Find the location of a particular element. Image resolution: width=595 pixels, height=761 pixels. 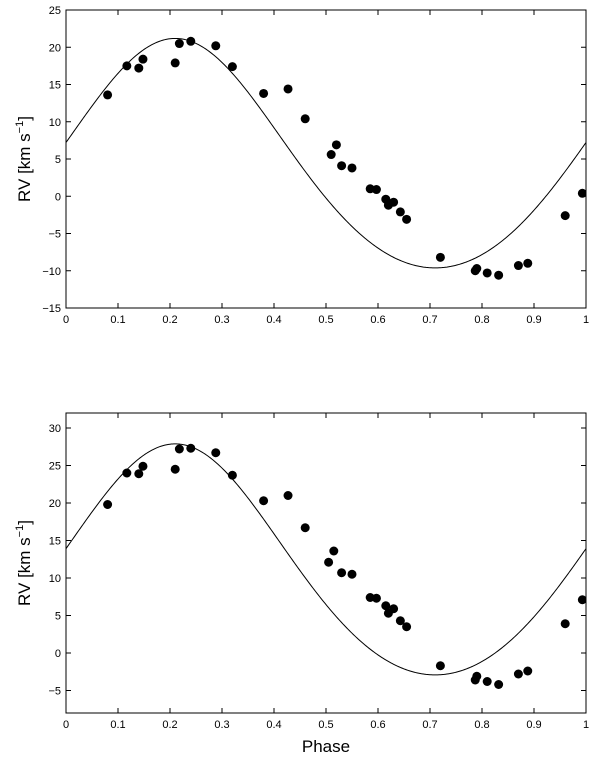

x-tick-label: 0.7 is located at coordinates (429, 320).